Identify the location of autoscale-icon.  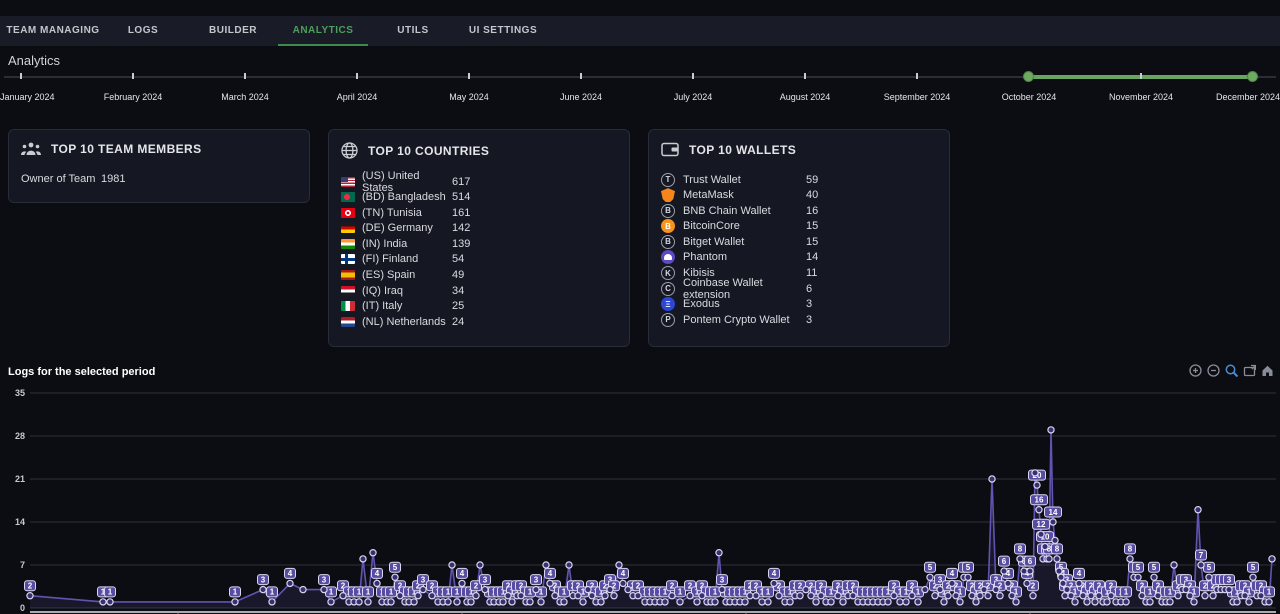
(1249, 370).